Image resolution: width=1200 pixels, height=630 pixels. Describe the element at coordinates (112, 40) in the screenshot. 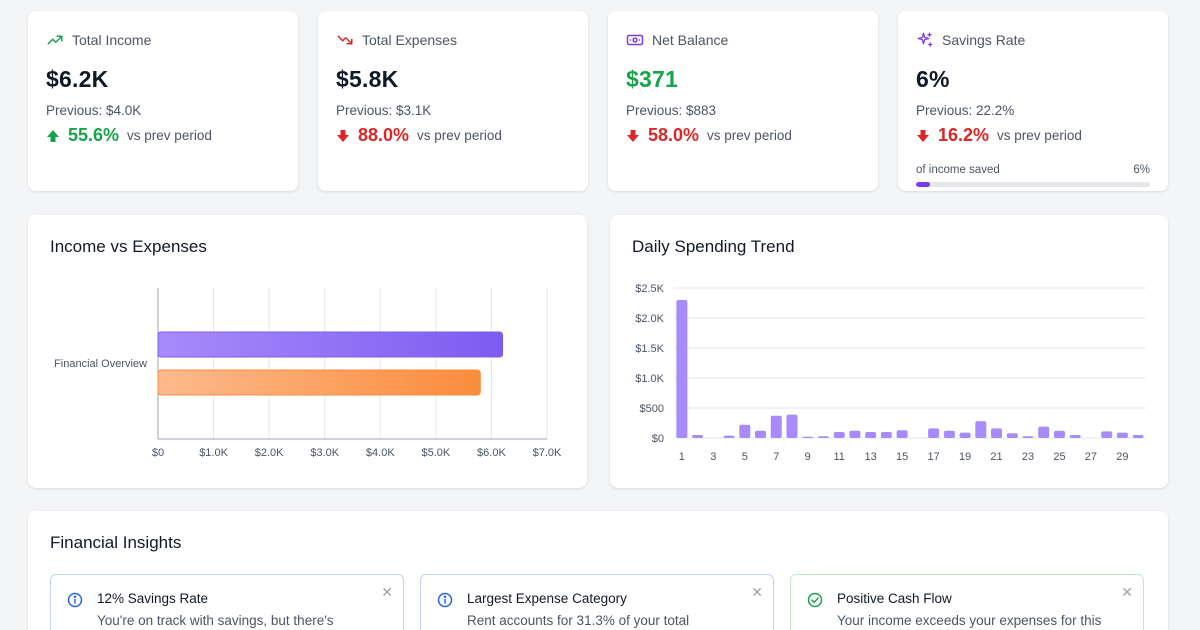

I see `stat-title: Total Income` at that location.